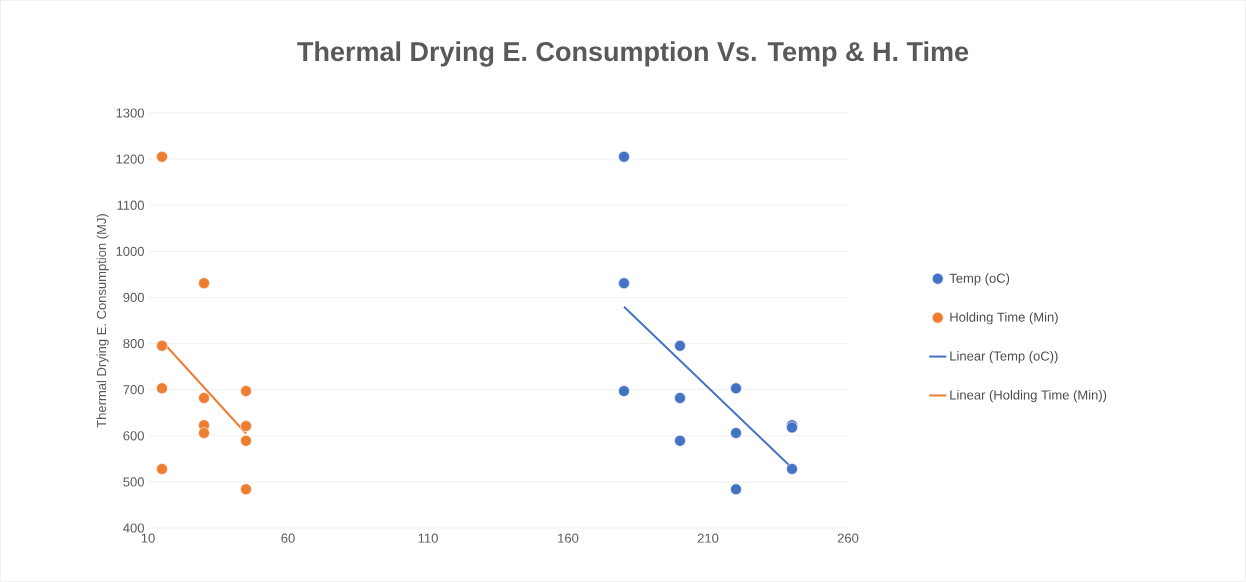  I want to click on y-tick-label: 1100, so click(130, 205).